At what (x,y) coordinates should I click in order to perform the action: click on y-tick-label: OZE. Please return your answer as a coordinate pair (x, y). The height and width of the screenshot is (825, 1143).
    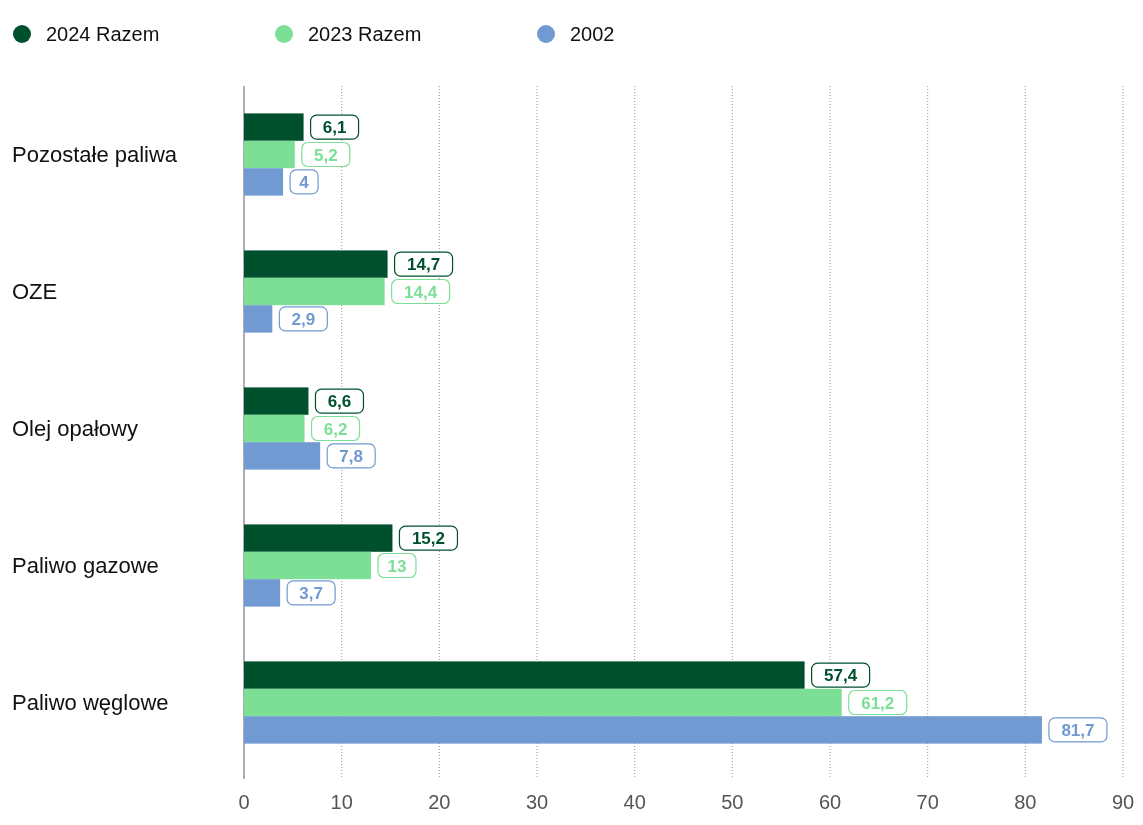
    Looking at the image, I should click on (35, 291).